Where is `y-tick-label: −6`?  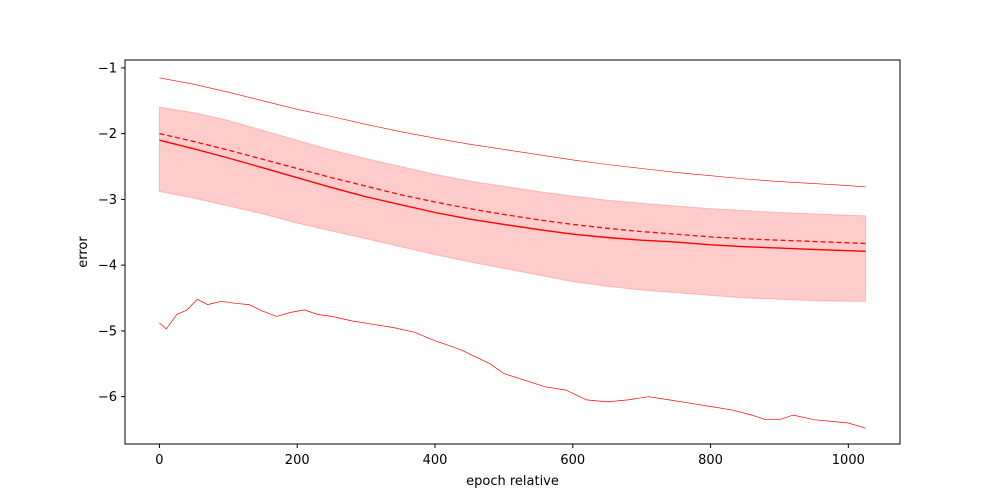 y-tick-label: −6 is located at coordinates (107, 397).